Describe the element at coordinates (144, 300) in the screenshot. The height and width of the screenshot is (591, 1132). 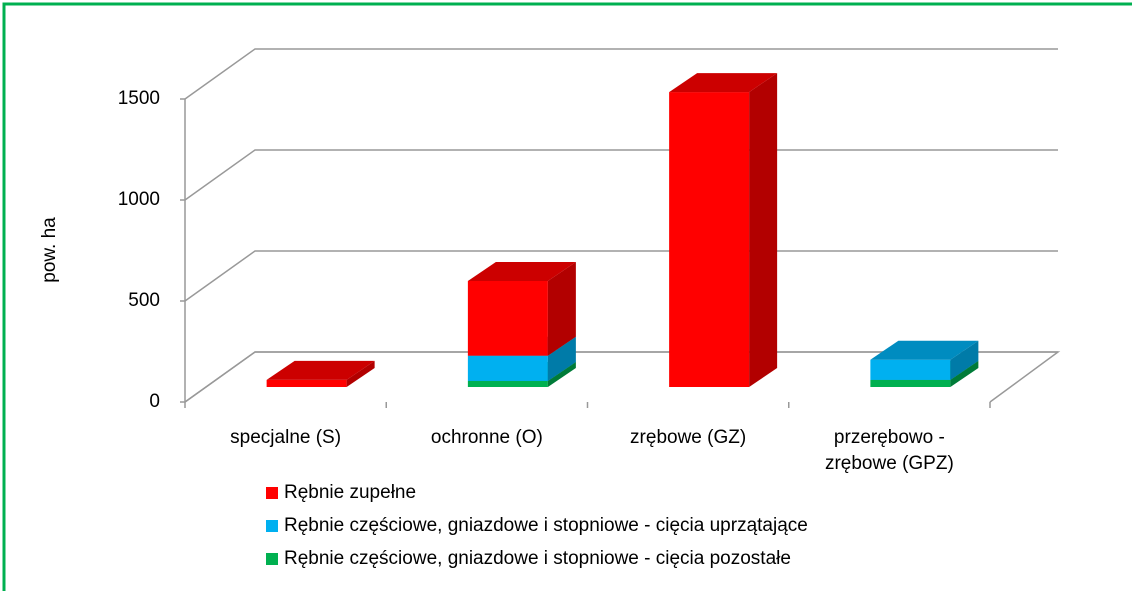
I see `y-tick-label: 500` at that location.